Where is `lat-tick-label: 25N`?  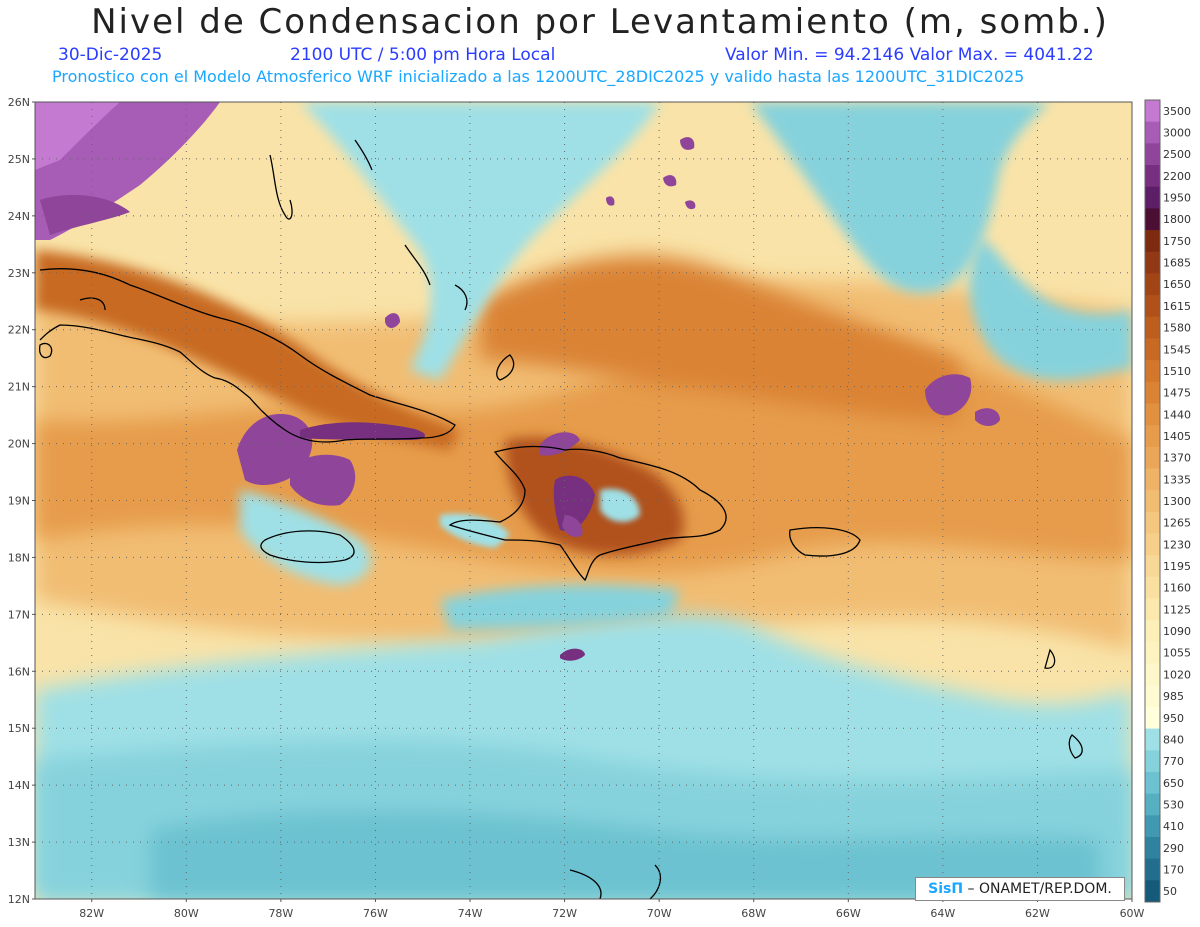
lat-tick-label: 25N is located at coordinates (19, 159).